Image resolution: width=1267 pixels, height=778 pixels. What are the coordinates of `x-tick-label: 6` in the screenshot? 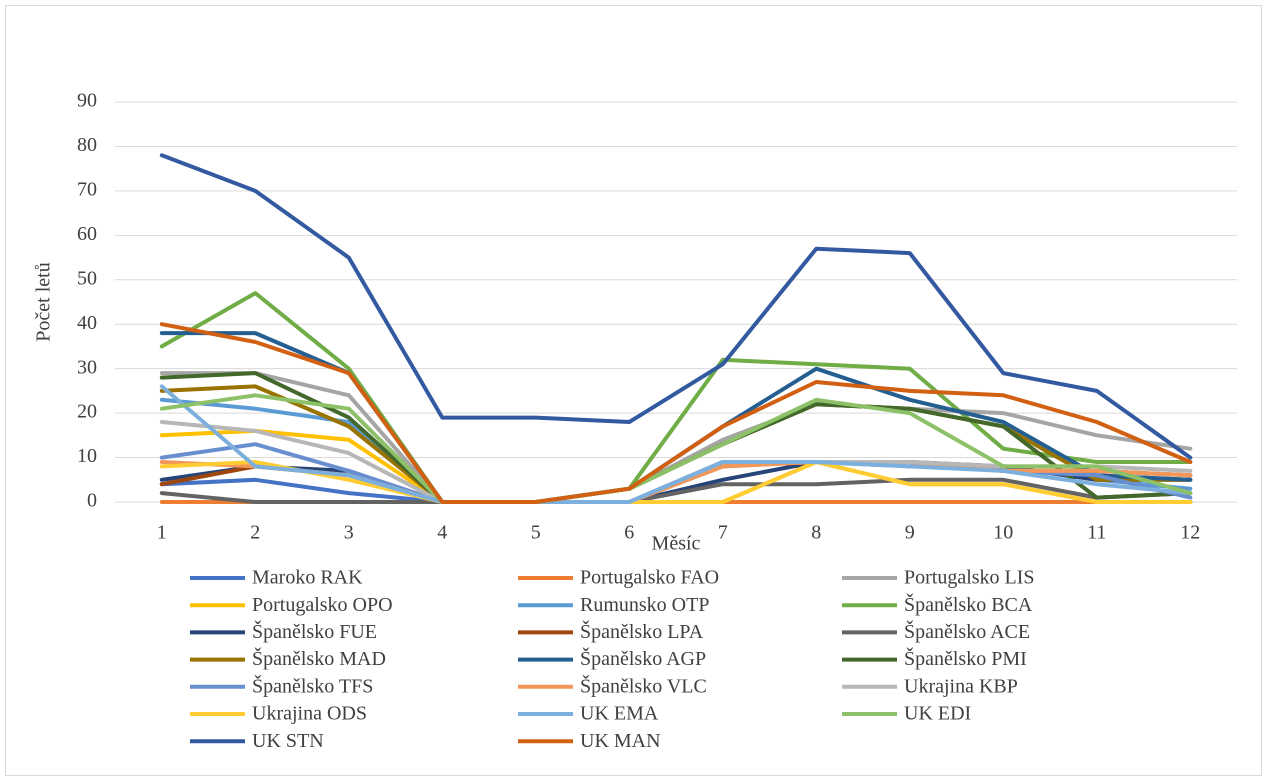 It's located at (629, 533).